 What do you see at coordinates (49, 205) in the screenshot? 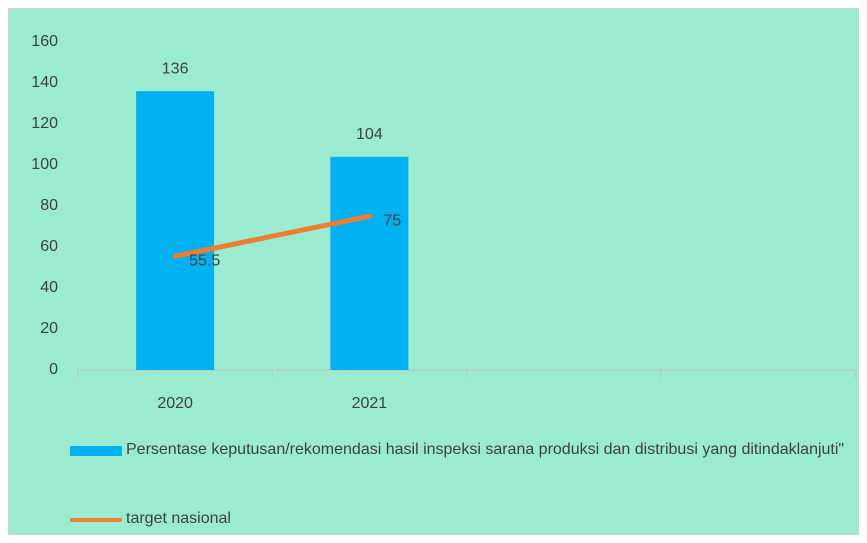
I see `y-tick-label: 80` at bounding box center [49, 205].